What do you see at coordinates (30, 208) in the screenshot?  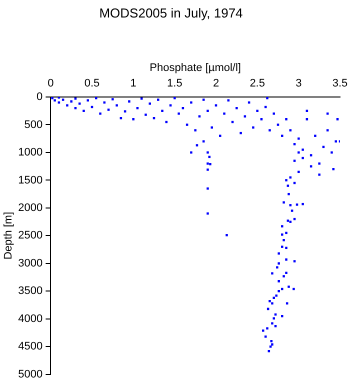 I see `y-tick-label: 2000` at bounding box center [30, 208].